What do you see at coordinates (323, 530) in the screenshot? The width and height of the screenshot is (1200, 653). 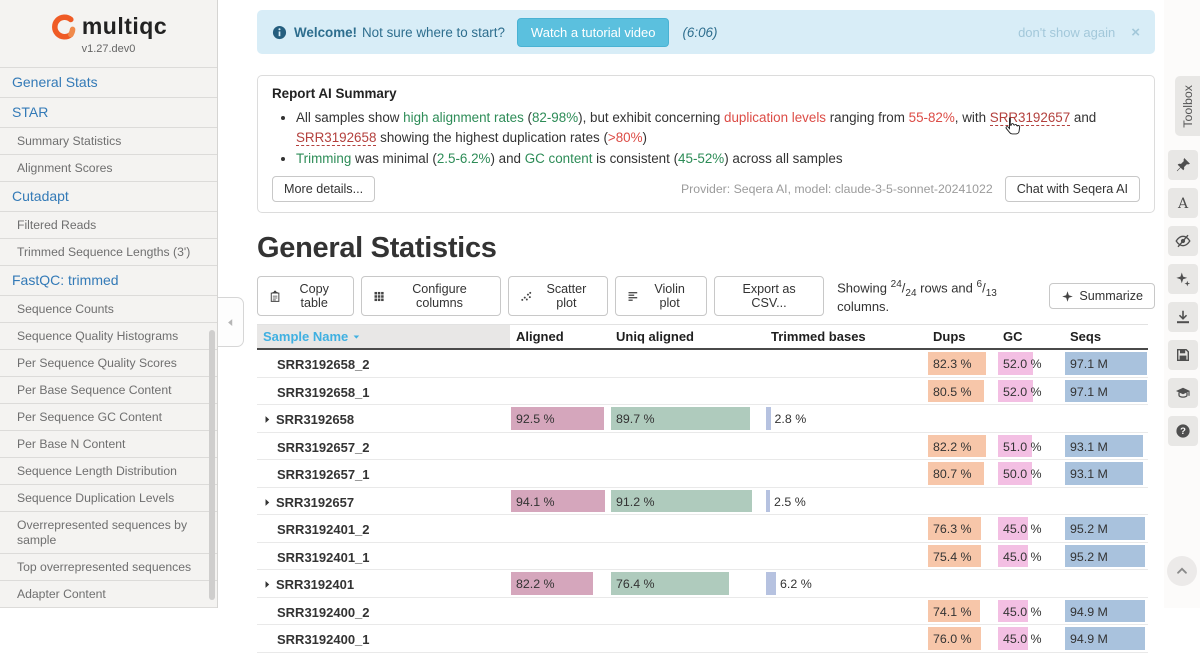 I see `sample-name-label: SRR3192401_2` at bounding box center [323, 530].